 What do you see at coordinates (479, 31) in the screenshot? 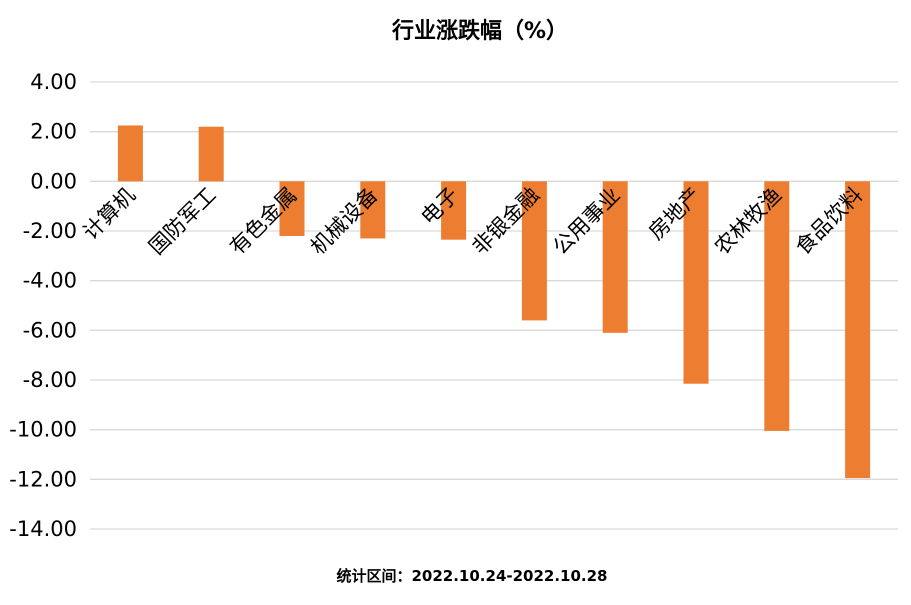
I see `chart-title: 行业涨跌幅（%）` at bounding box center [479, 31].